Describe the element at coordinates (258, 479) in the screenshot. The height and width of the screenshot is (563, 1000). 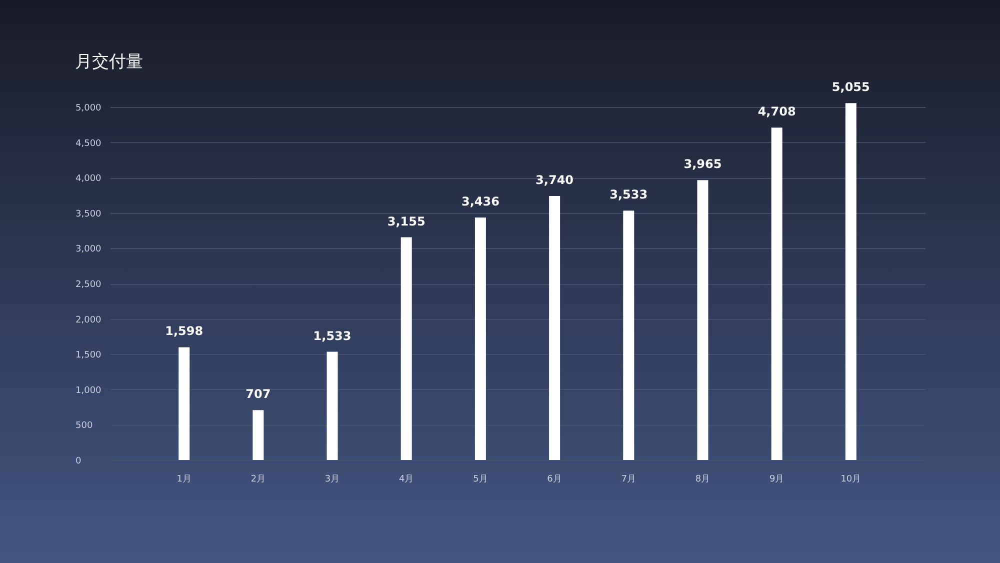
I see `x-tick-label: 2月` at that location.